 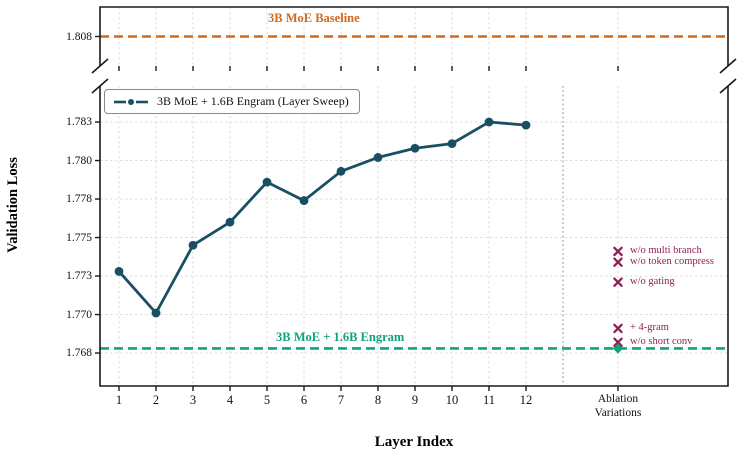 I want to click on x-axis-title: Layer Index, so click(x=414, y=442).